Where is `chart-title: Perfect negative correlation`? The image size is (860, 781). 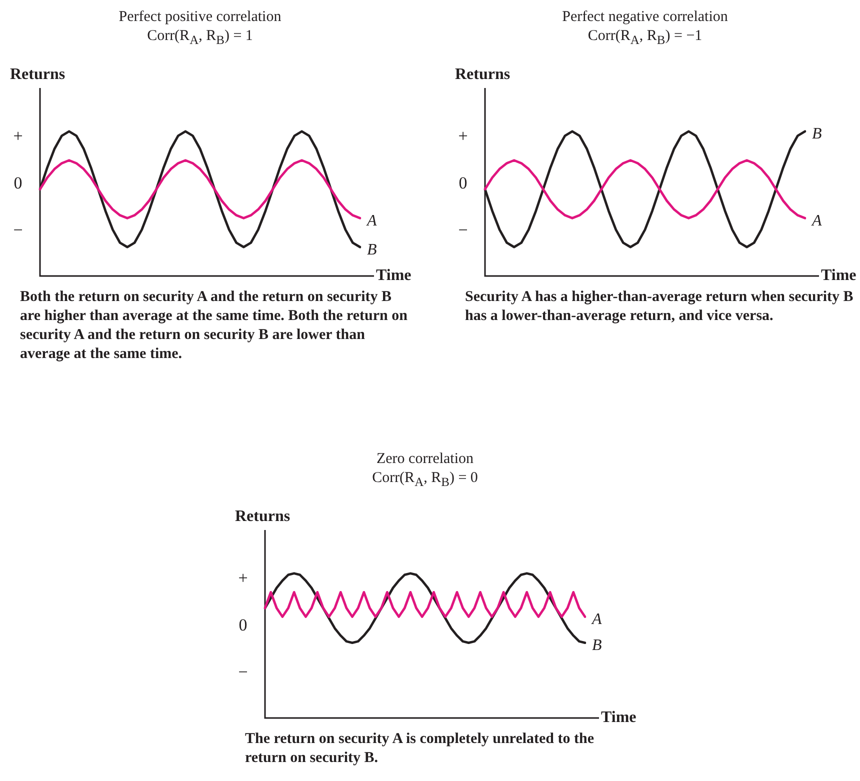
chart-title: Perfect negative correlation is located at coordinates (645, 17).